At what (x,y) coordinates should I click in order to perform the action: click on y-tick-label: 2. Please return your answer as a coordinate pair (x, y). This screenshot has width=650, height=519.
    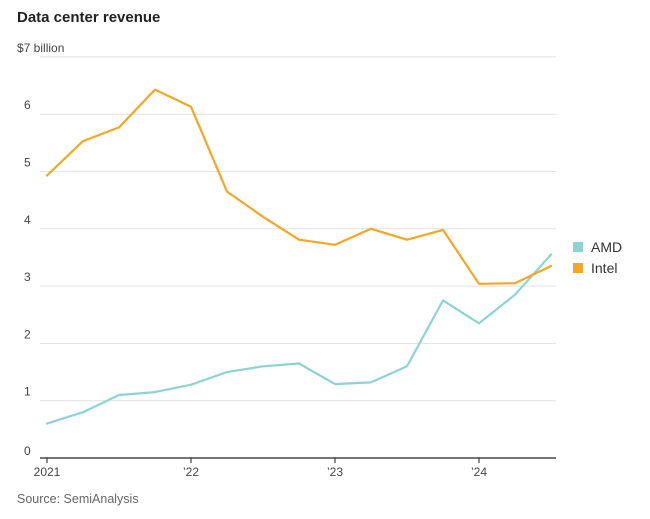
    Looking at the image, I should click on (27, 334).